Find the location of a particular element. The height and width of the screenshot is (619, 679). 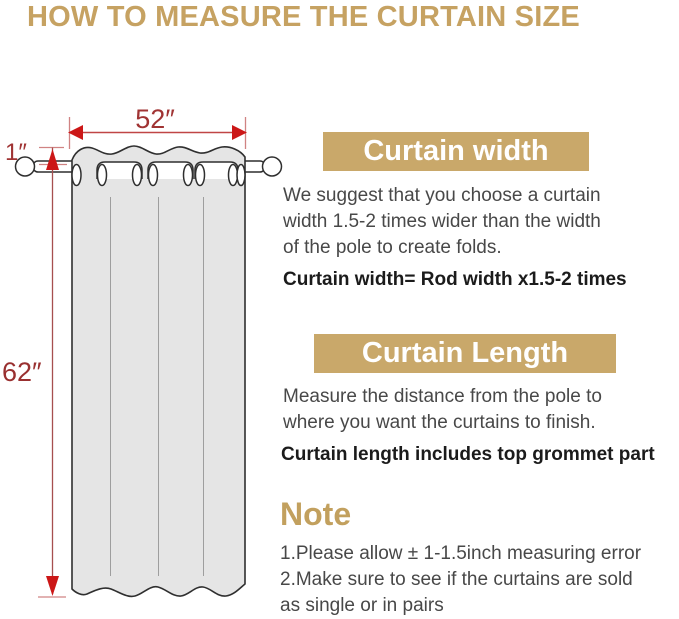

arrow-up-icon is located at coordinates (52, 159).